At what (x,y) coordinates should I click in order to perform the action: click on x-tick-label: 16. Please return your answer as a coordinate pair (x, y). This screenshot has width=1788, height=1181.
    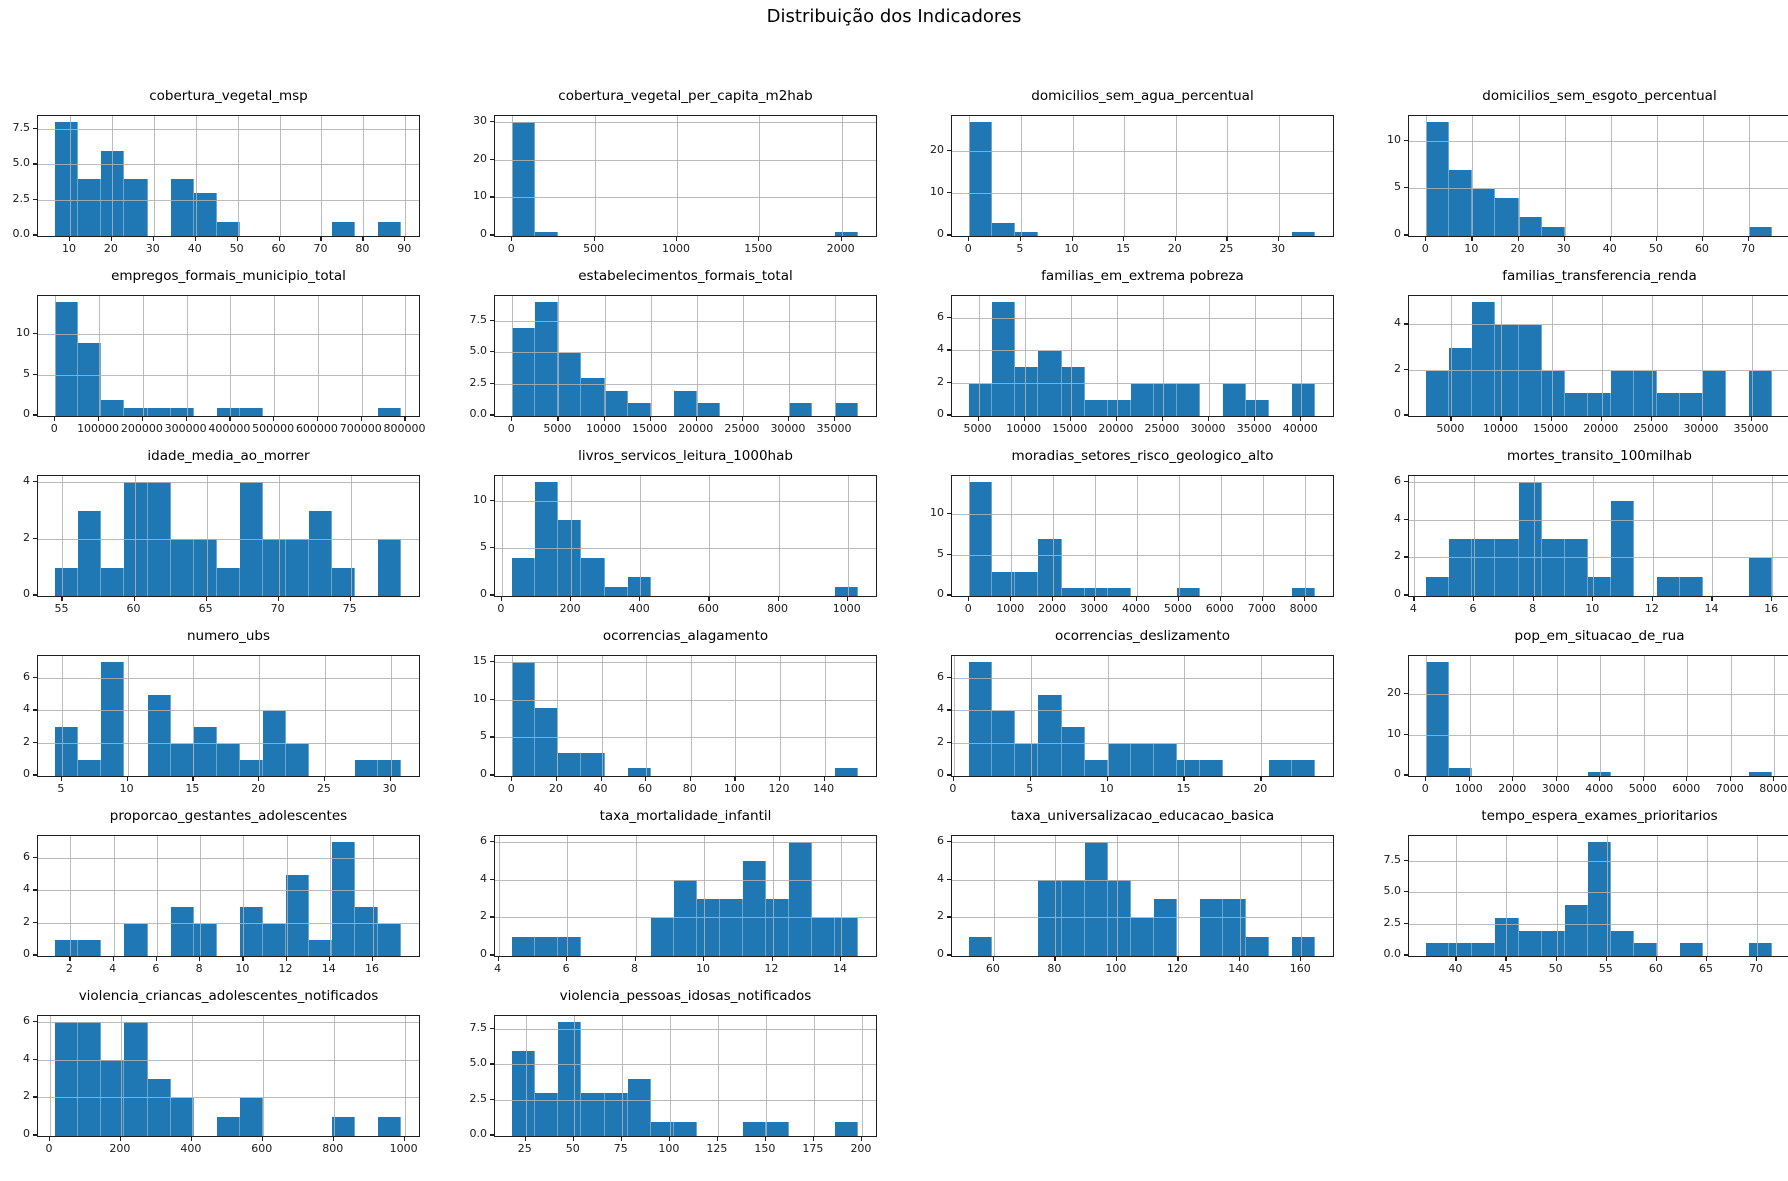
    Looking at the image, I should click on (372, 968).